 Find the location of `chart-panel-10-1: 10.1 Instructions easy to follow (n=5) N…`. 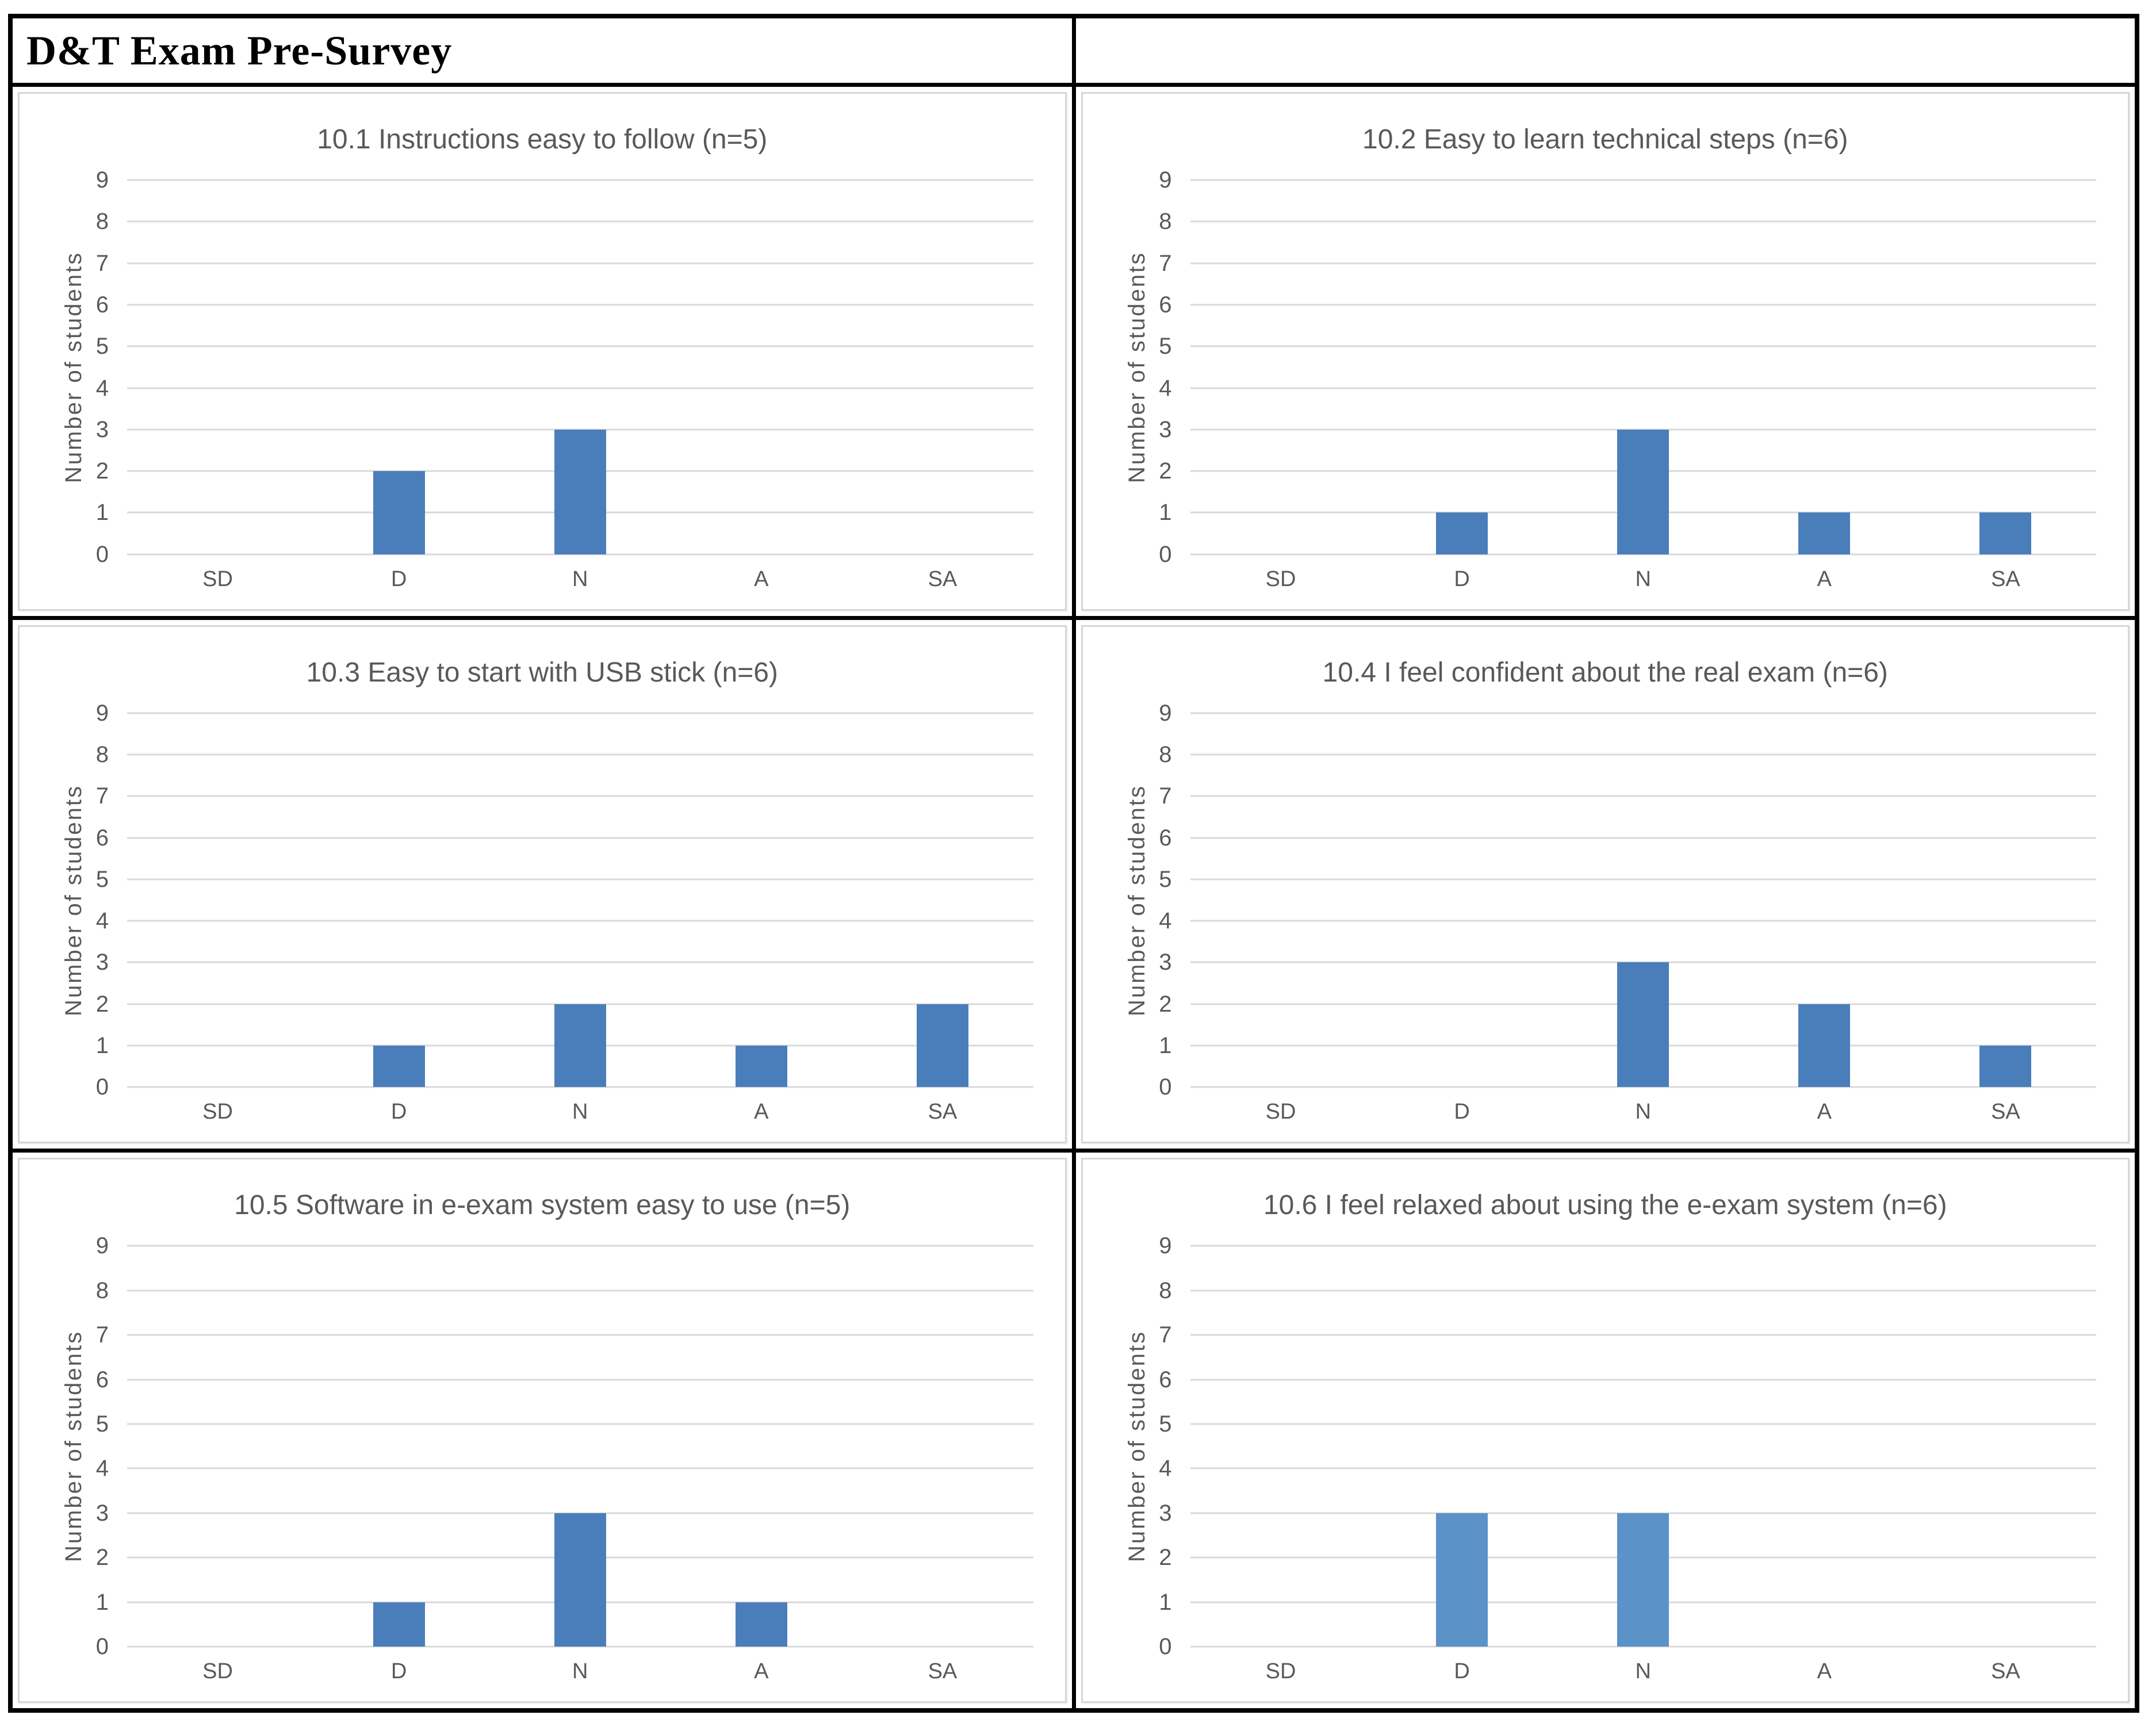

chart-panel-10-1: 10.1 Instructions easy to follow (n=5) N… is located at coordinates (542, 351).